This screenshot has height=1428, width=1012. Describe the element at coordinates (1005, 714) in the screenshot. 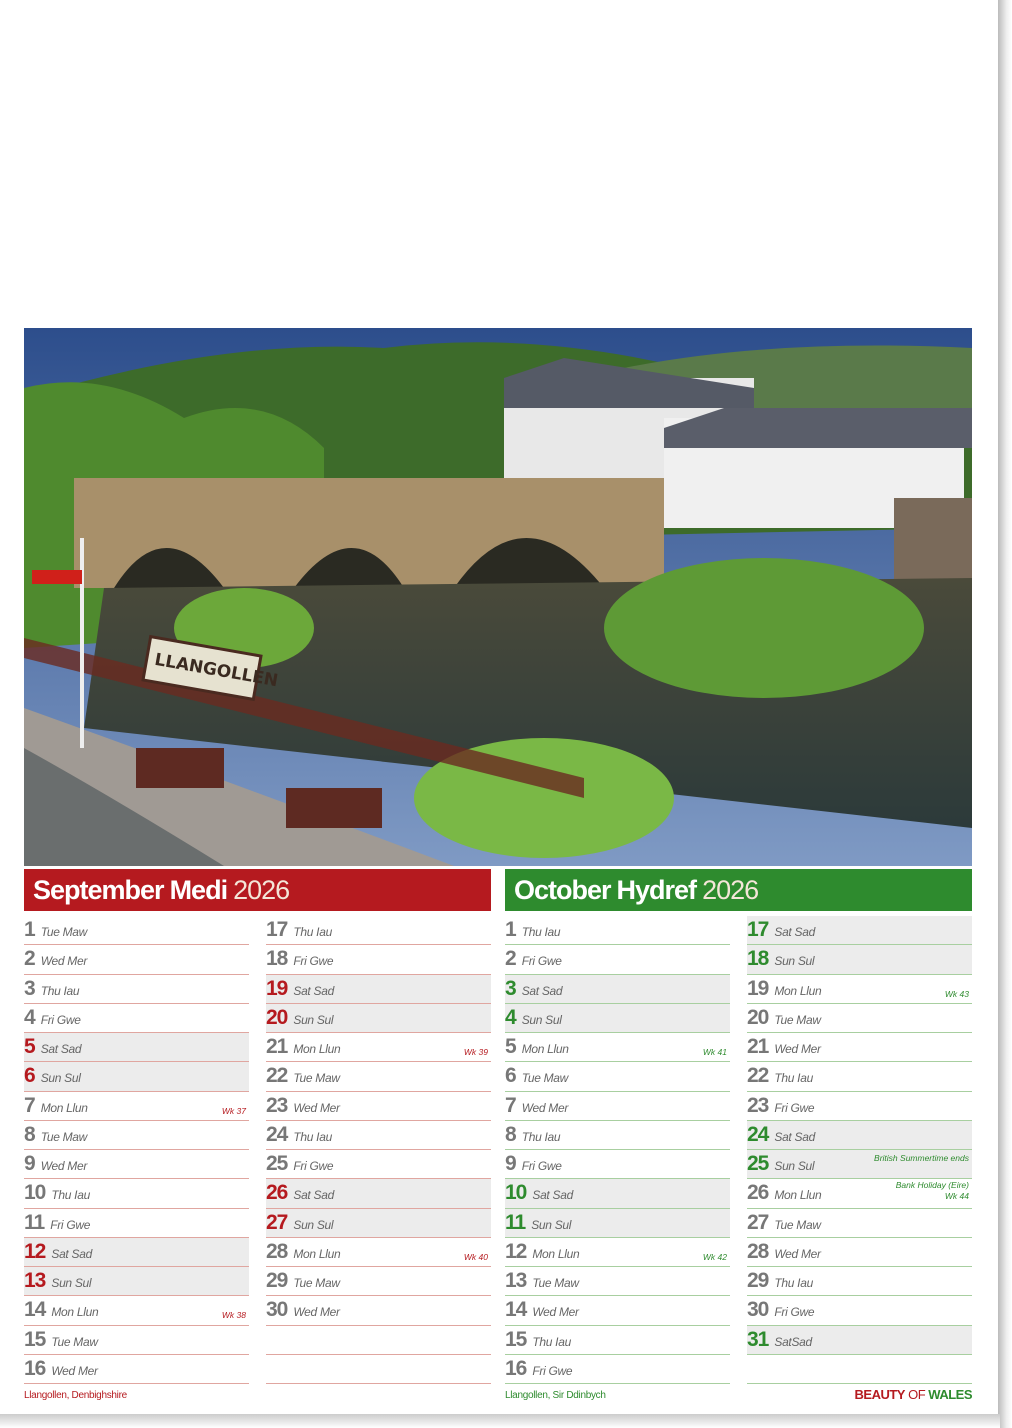

I see `page-shadow` at that location.